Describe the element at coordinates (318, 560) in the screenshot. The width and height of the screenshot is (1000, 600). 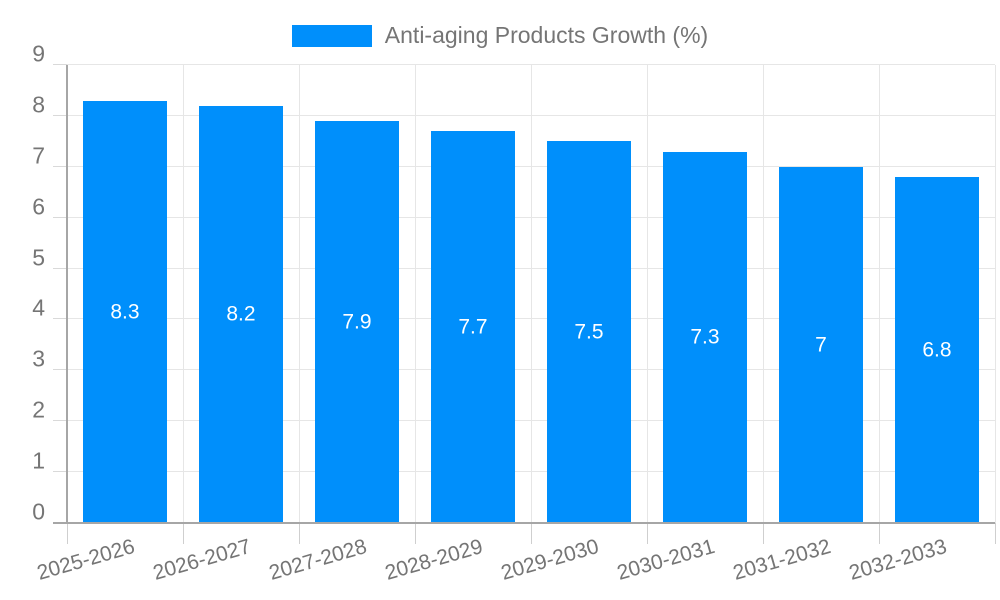
I see `x-tick-label: 2027-2028` at that location.